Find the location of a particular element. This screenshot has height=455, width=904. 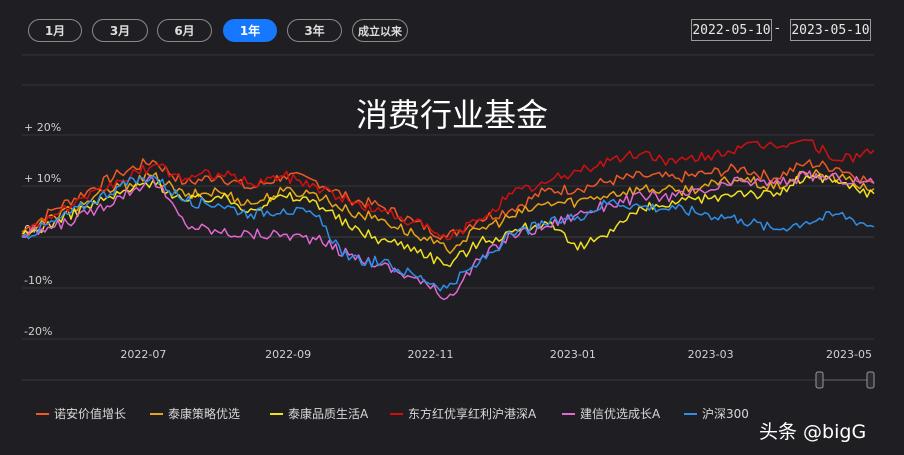

x-tick-label: 2022-09 is located at coordinates (288, 354).